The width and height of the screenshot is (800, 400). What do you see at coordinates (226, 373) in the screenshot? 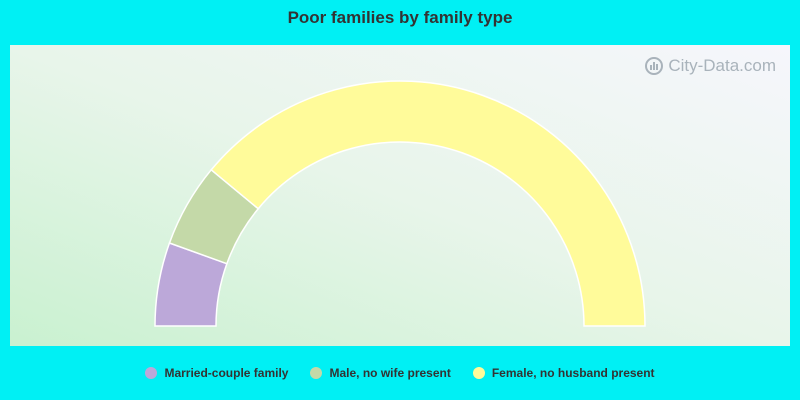
I see `legend-label: Married-couple family` at bounding box center [226, 373].